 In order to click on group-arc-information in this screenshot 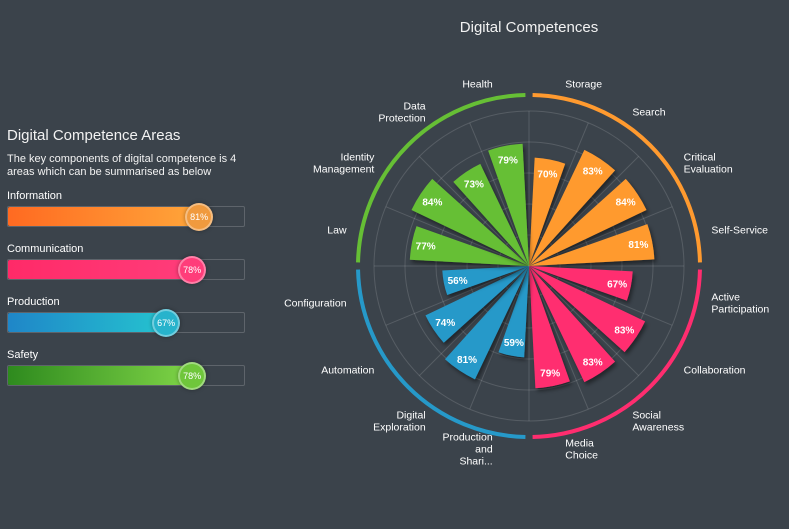, I will do `click(617, 178)`.